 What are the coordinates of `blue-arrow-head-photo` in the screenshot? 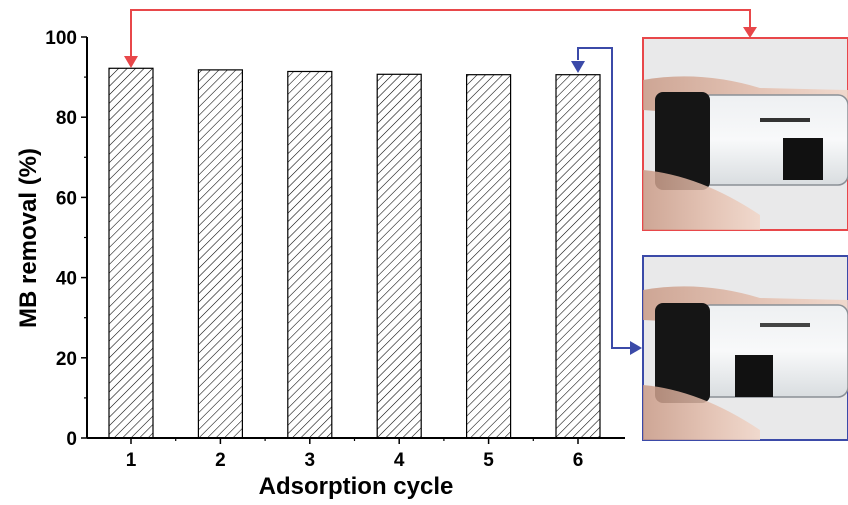 It's located at (636, 348).